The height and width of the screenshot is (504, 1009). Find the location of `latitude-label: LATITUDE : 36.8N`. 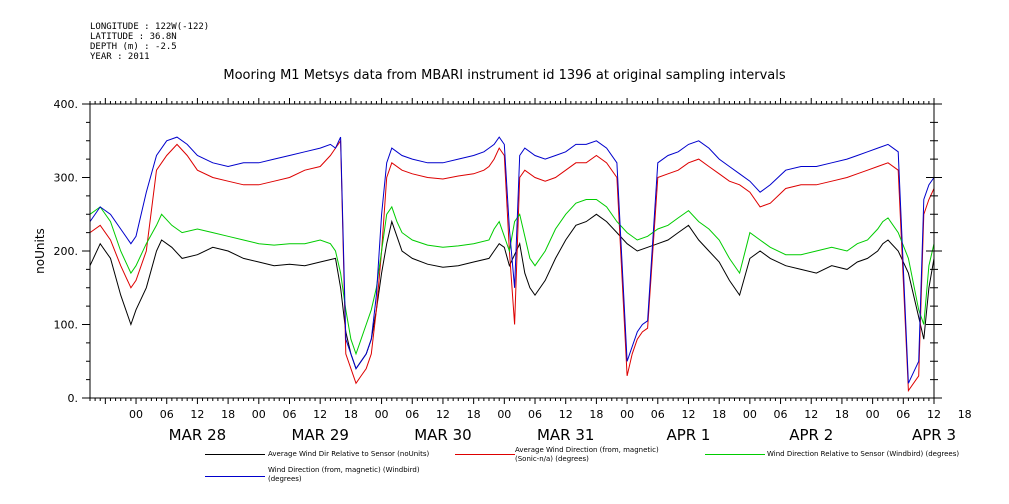

latitude-label: LATITUDE : 36.8N is located at coordinates (133, 37).